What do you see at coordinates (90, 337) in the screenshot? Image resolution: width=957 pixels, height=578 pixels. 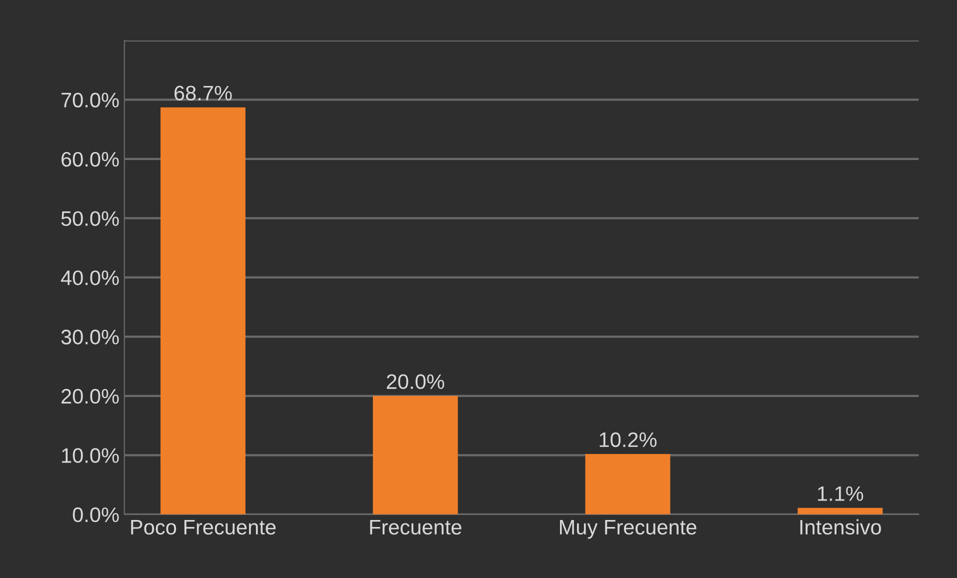 I see `y-tick-label: 30.0%` at bounding box center [90, 337].